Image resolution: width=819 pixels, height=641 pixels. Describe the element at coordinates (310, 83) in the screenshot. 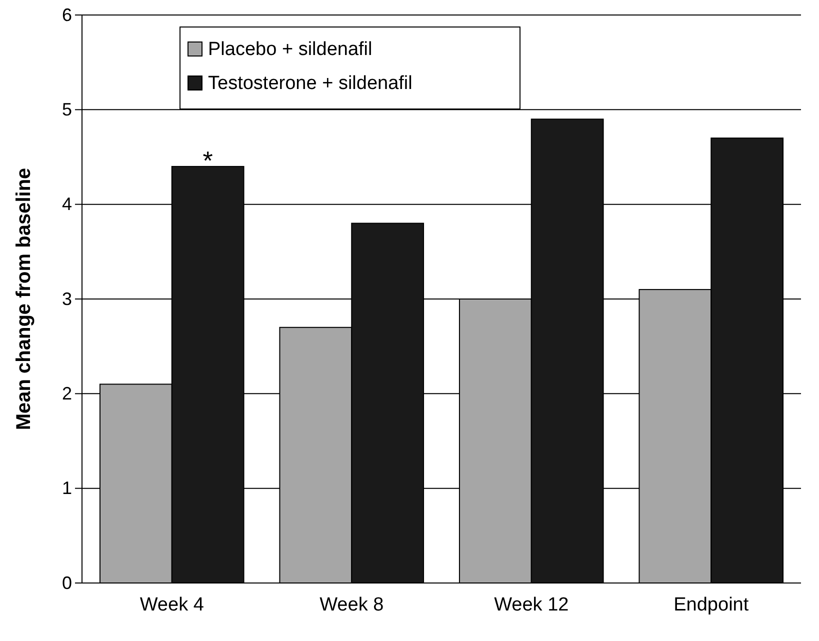

I see `legend-label: Testosterone + sildenafil` at that location.